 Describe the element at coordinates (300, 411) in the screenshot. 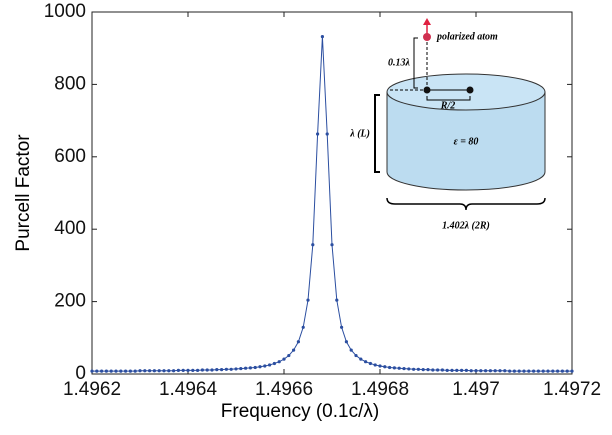

I see `x-axis-label: Frequency (0.1c/λ)` at that location.